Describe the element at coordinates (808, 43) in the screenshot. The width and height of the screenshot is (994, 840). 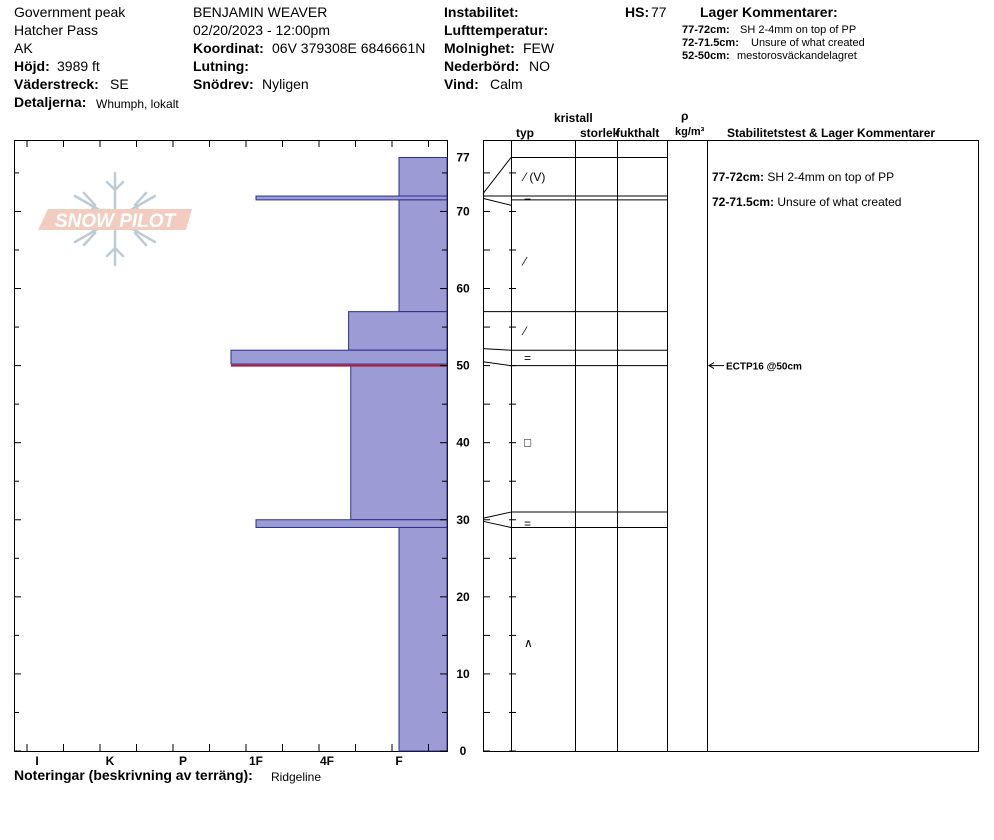
I see `layer-comment-text: Unsure of what created` at that location.